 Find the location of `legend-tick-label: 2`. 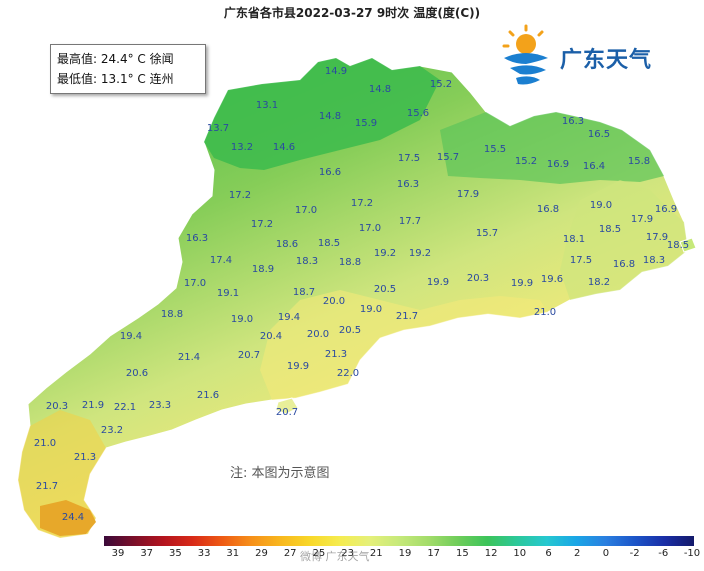

legend-tick-label: 2 is located at coordinates (577, 553).